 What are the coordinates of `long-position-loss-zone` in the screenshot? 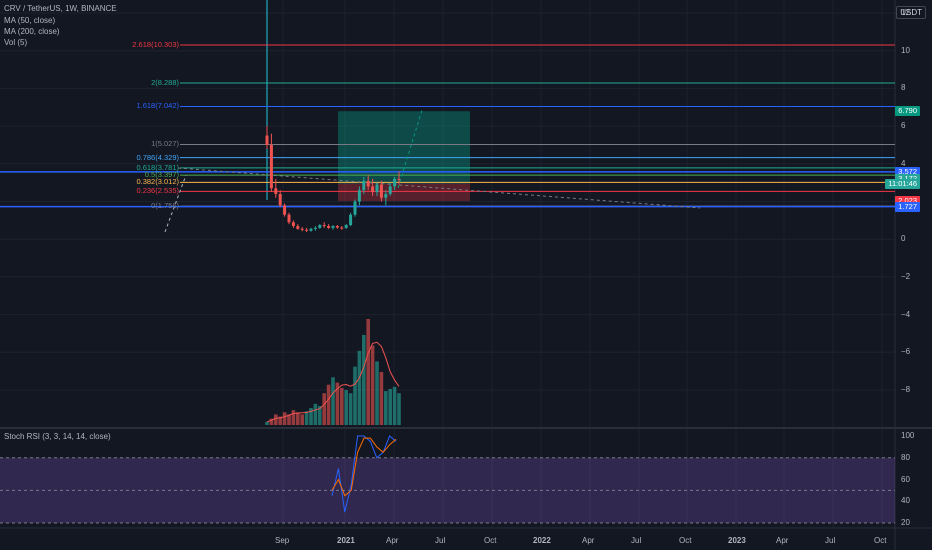 It's located at (404, 192).